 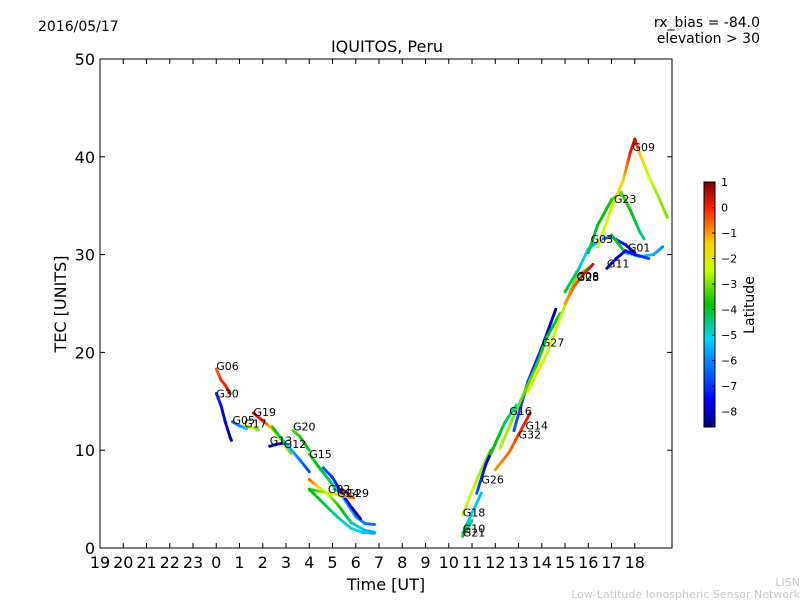 I want to click on colorbar-ticks: 1 0 −1 −2 −3 −4 −5 −6 −7 −8, so click(x=724, y=297).